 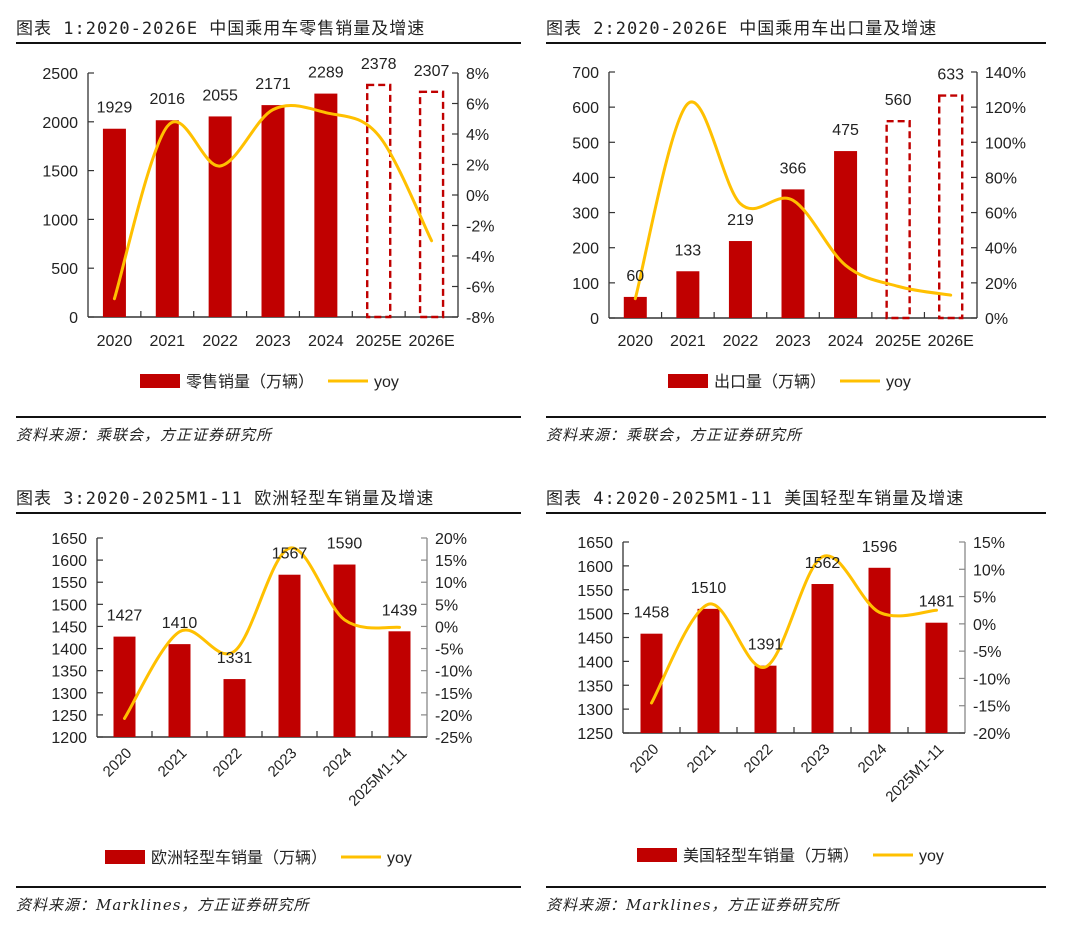 I want to click on data-labels: 1929 2016 2055 2171 2289 2378 2307, so click(x=273, y=86).